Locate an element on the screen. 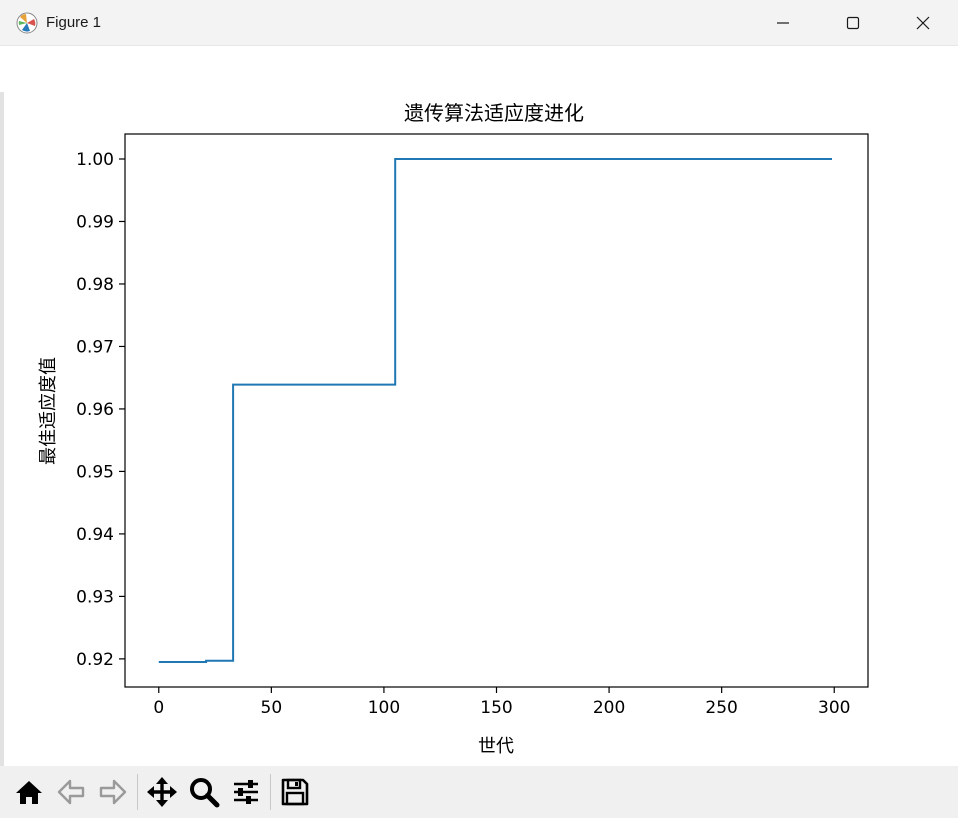 The height and width of the screenshot is (818, 958). y-tick-label: 0.93 is located at coordinates (95, 597).